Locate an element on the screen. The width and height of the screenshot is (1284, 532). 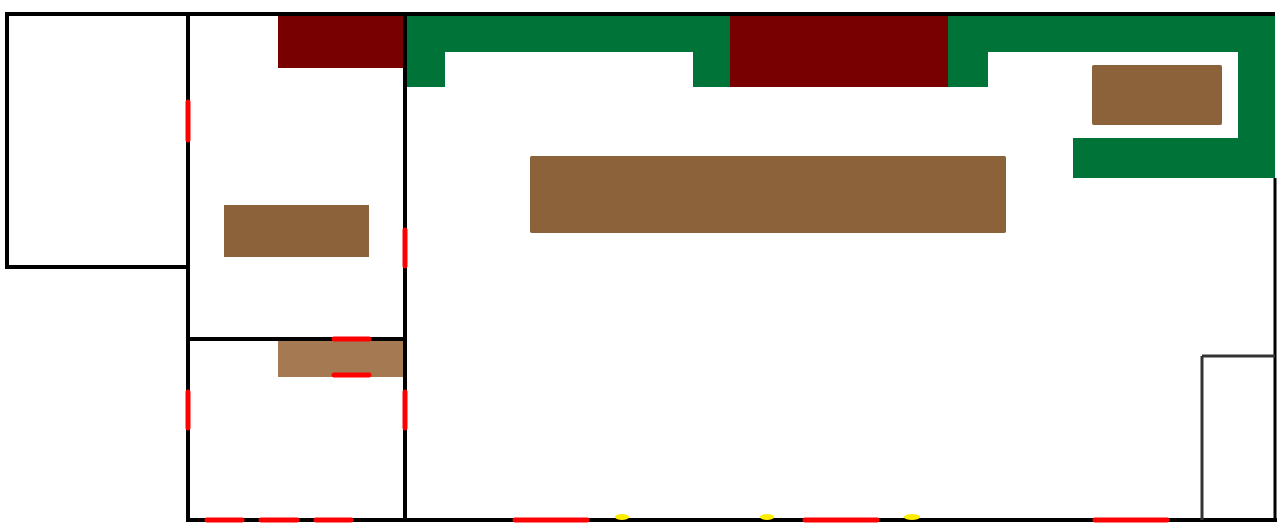
counter-leg-mid-left is located at coordinates (713, 50).